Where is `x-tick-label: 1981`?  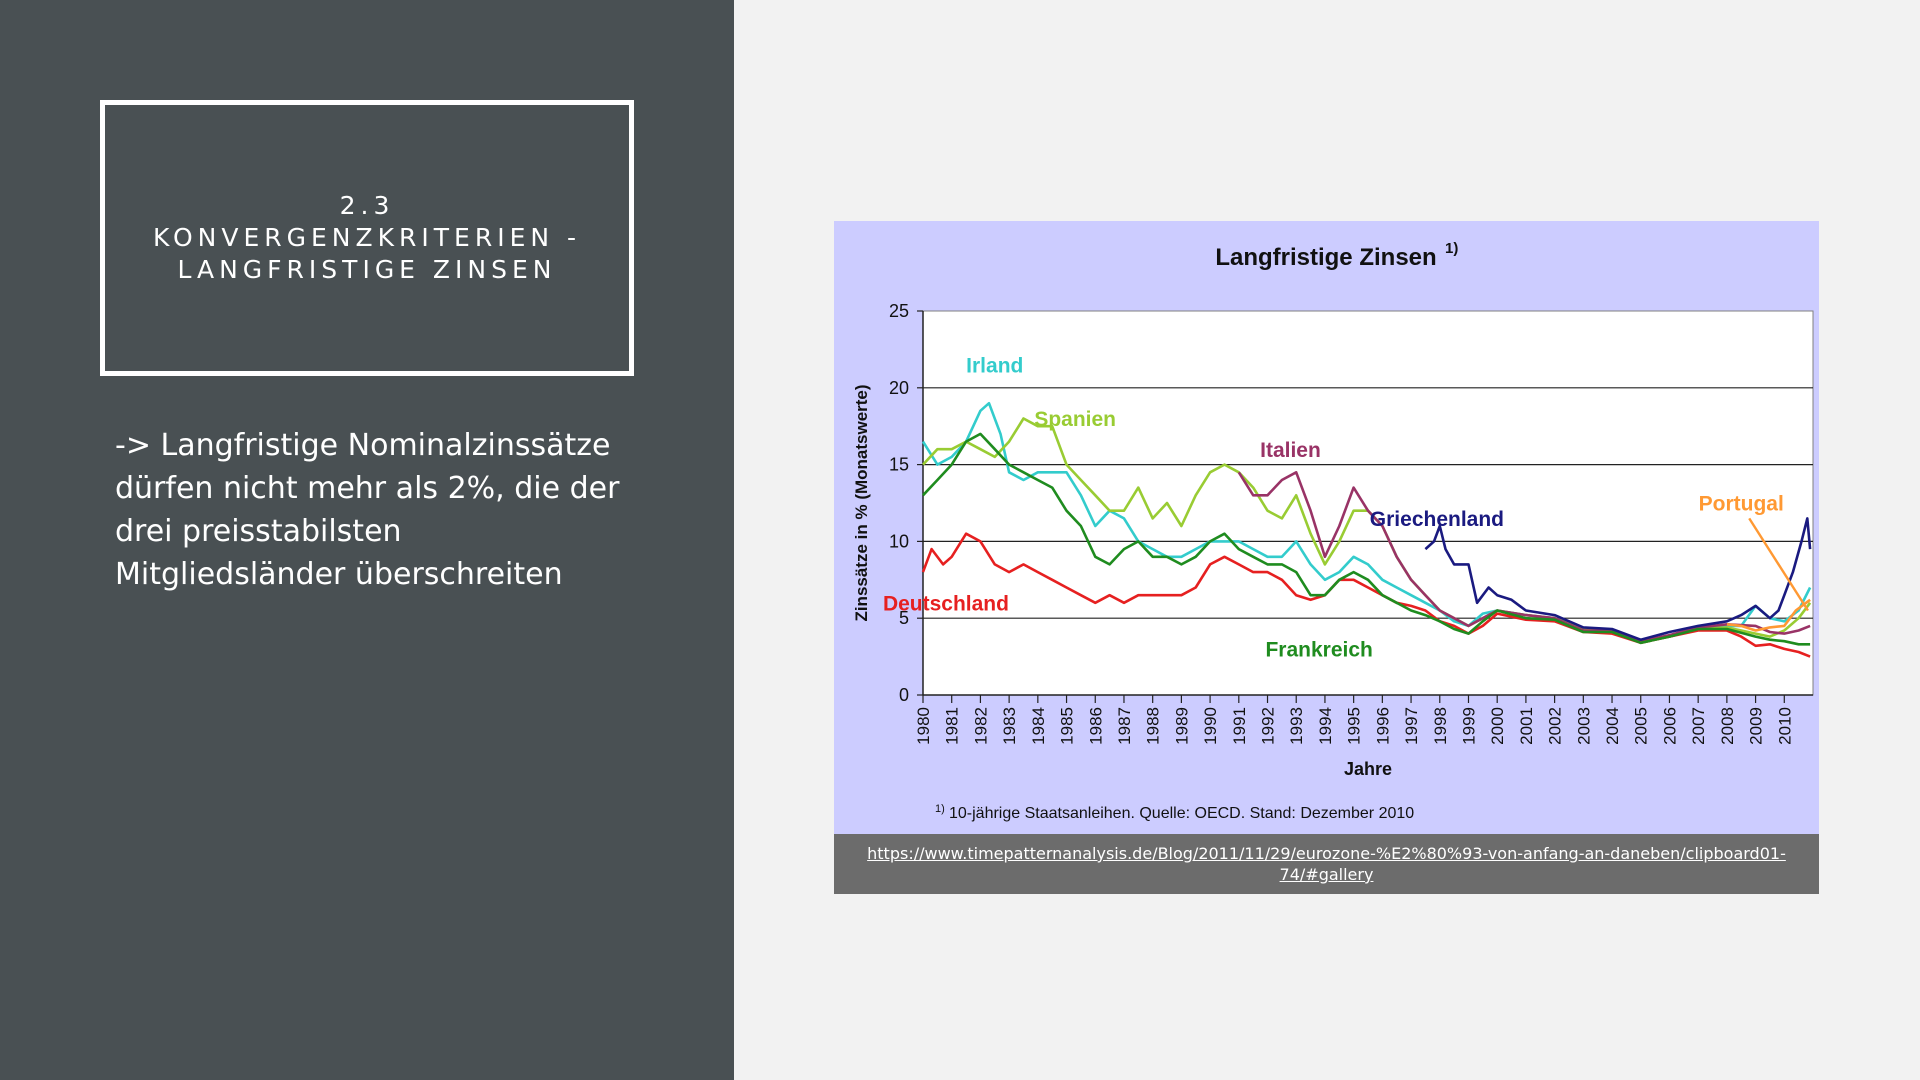
x-tick-label: 1981 is located at coordinates (952, 726).